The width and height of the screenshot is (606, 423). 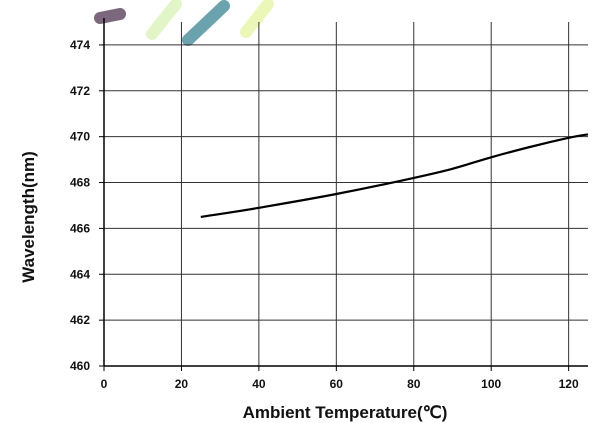 What do you see at coordinates (104, 384) in the screenshot?
I see `x-tick-label: 0` at bounding box center [104, 384].